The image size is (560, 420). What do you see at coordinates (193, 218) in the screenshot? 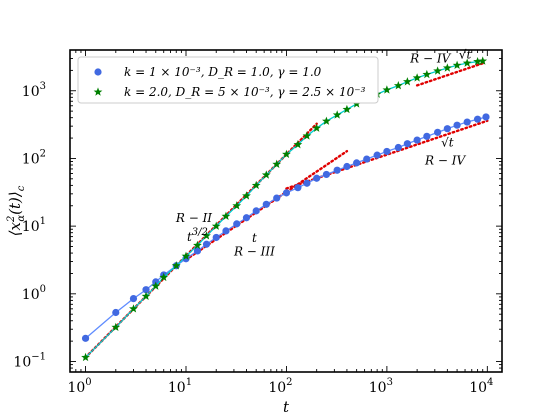
I see `annotation-label: R − II` at bounding box center [193, 218].